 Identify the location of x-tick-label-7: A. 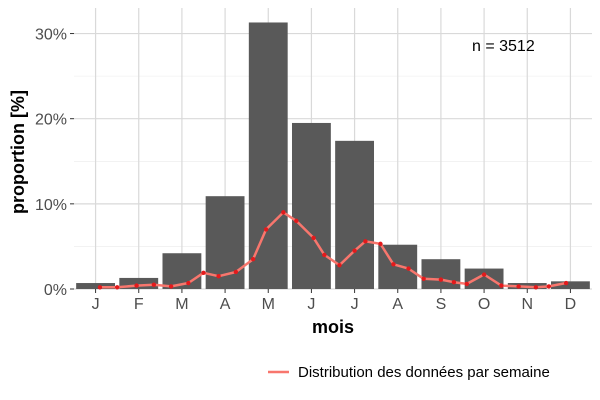
(397, 304).